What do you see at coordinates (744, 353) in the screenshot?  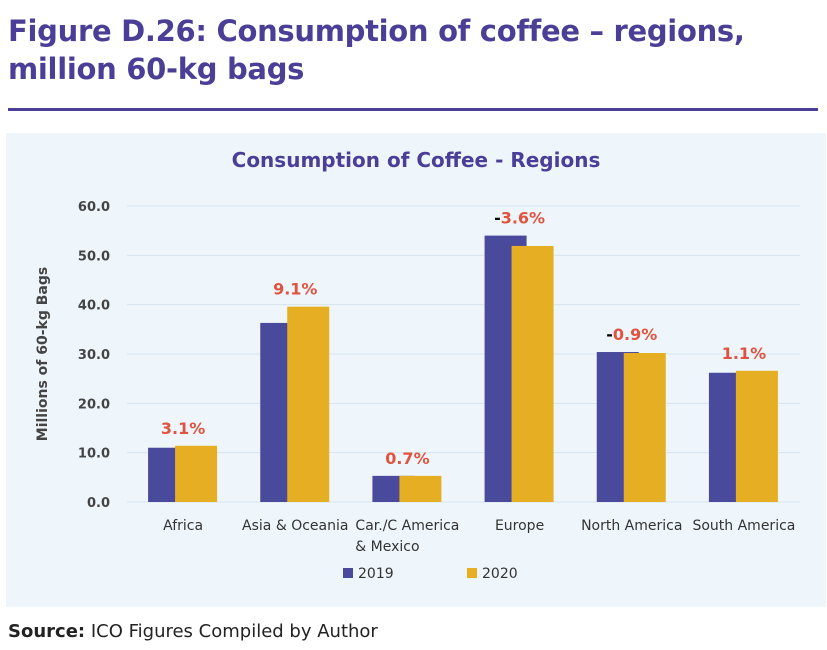 I see `change-label: 1.1%` at bounding box center [744, 353].